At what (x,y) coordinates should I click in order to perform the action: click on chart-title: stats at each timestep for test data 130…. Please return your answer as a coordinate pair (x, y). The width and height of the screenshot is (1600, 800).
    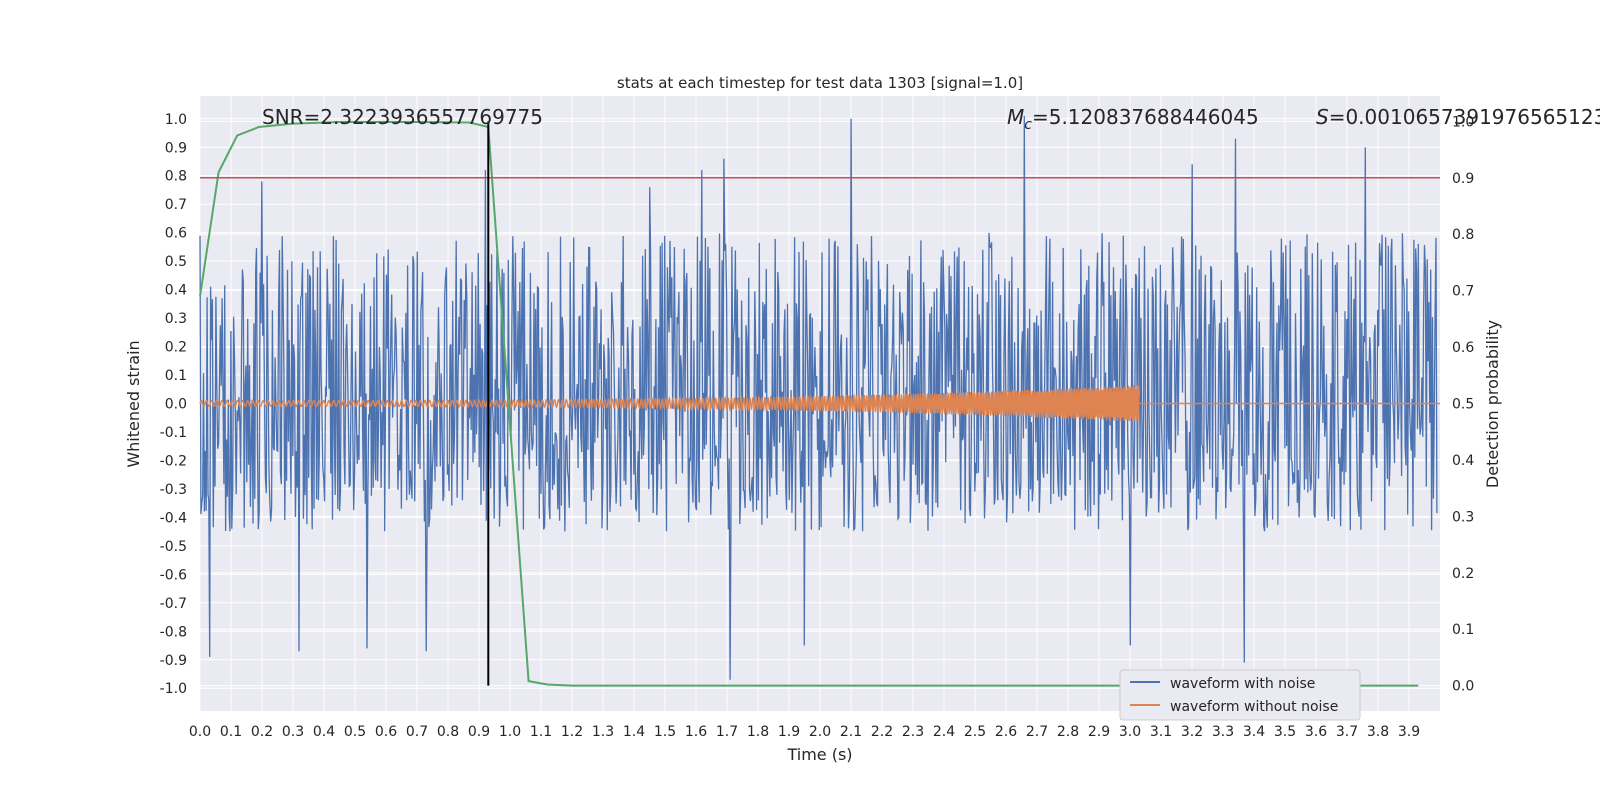
    Looking at the image, I should click on (820, 83).